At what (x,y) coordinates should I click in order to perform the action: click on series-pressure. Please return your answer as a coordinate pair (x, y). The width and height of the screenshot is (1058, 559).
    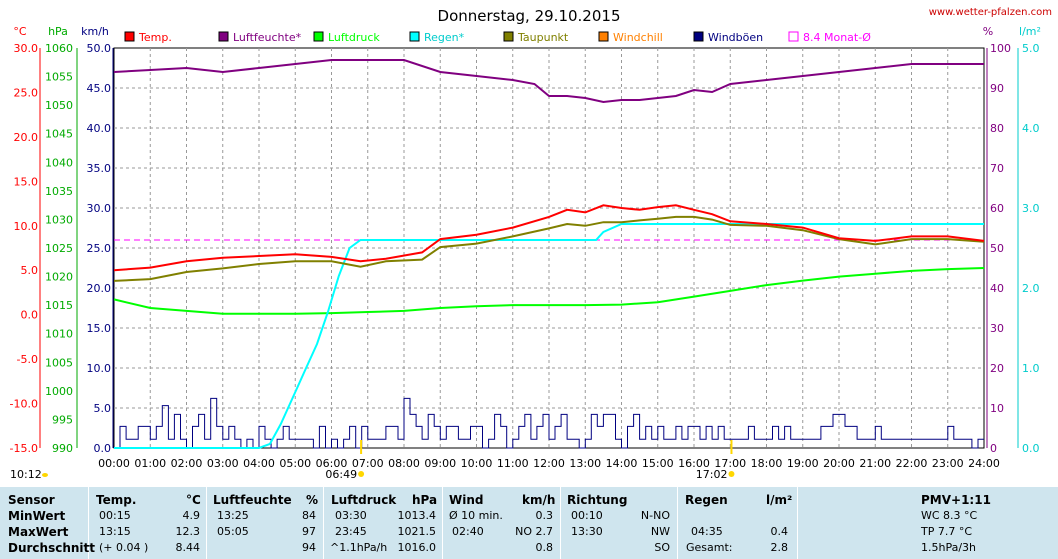
    Looking at the image, I should click on (549, 291).